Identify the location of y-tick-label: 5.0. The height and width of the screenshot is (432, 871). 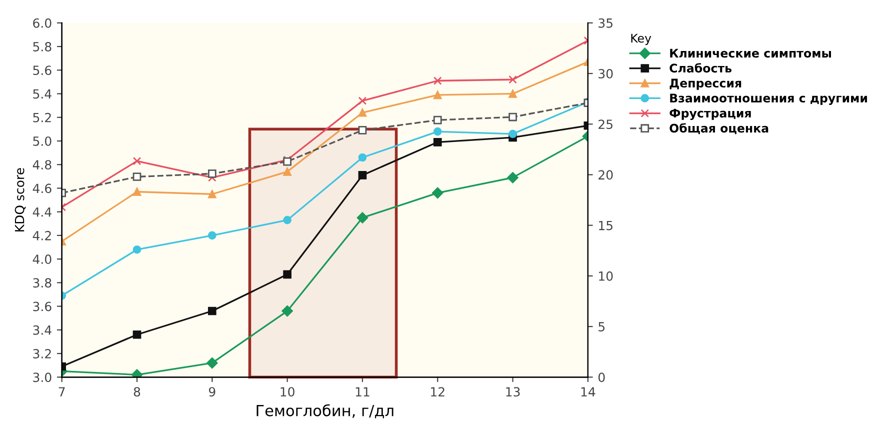
(42, 141).